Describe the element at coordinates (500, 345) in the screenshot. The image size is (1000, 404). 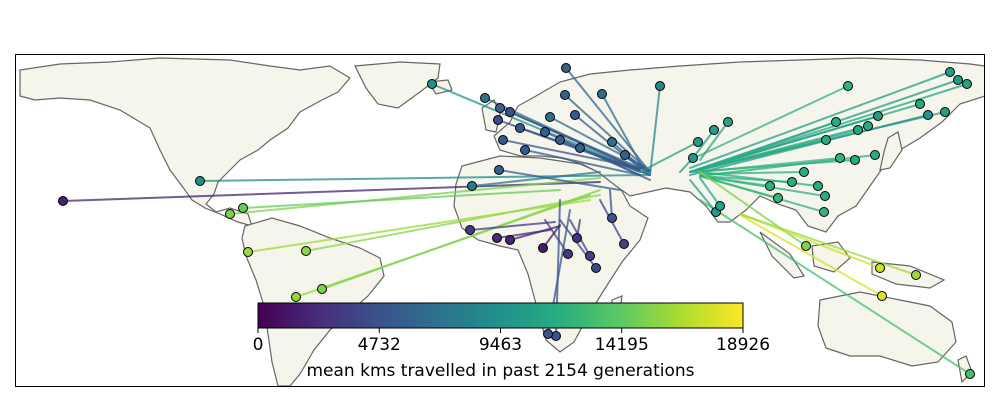
I see `colorbar-tick-label: 9463` at that location.